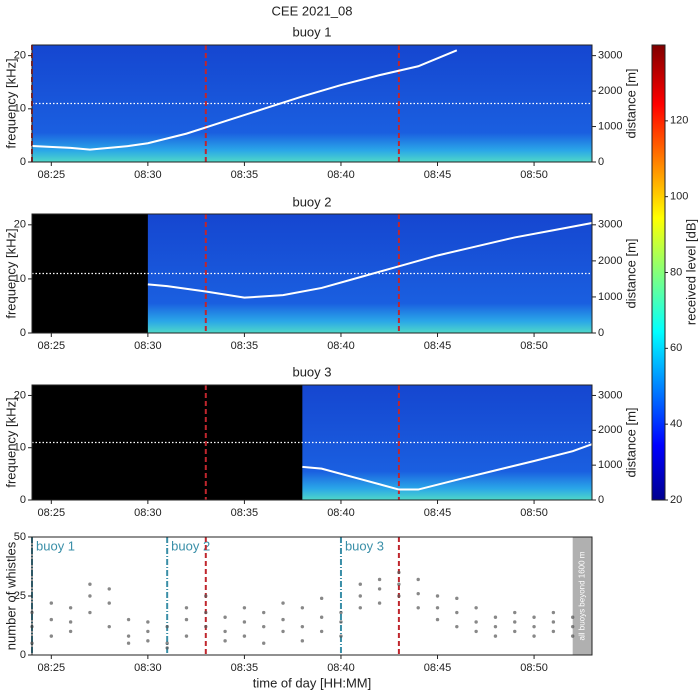 Image resolution: width=700 pixels, height=693 pixels. I want to click on figure-title: CEE 2021_08, so click(312, 10).